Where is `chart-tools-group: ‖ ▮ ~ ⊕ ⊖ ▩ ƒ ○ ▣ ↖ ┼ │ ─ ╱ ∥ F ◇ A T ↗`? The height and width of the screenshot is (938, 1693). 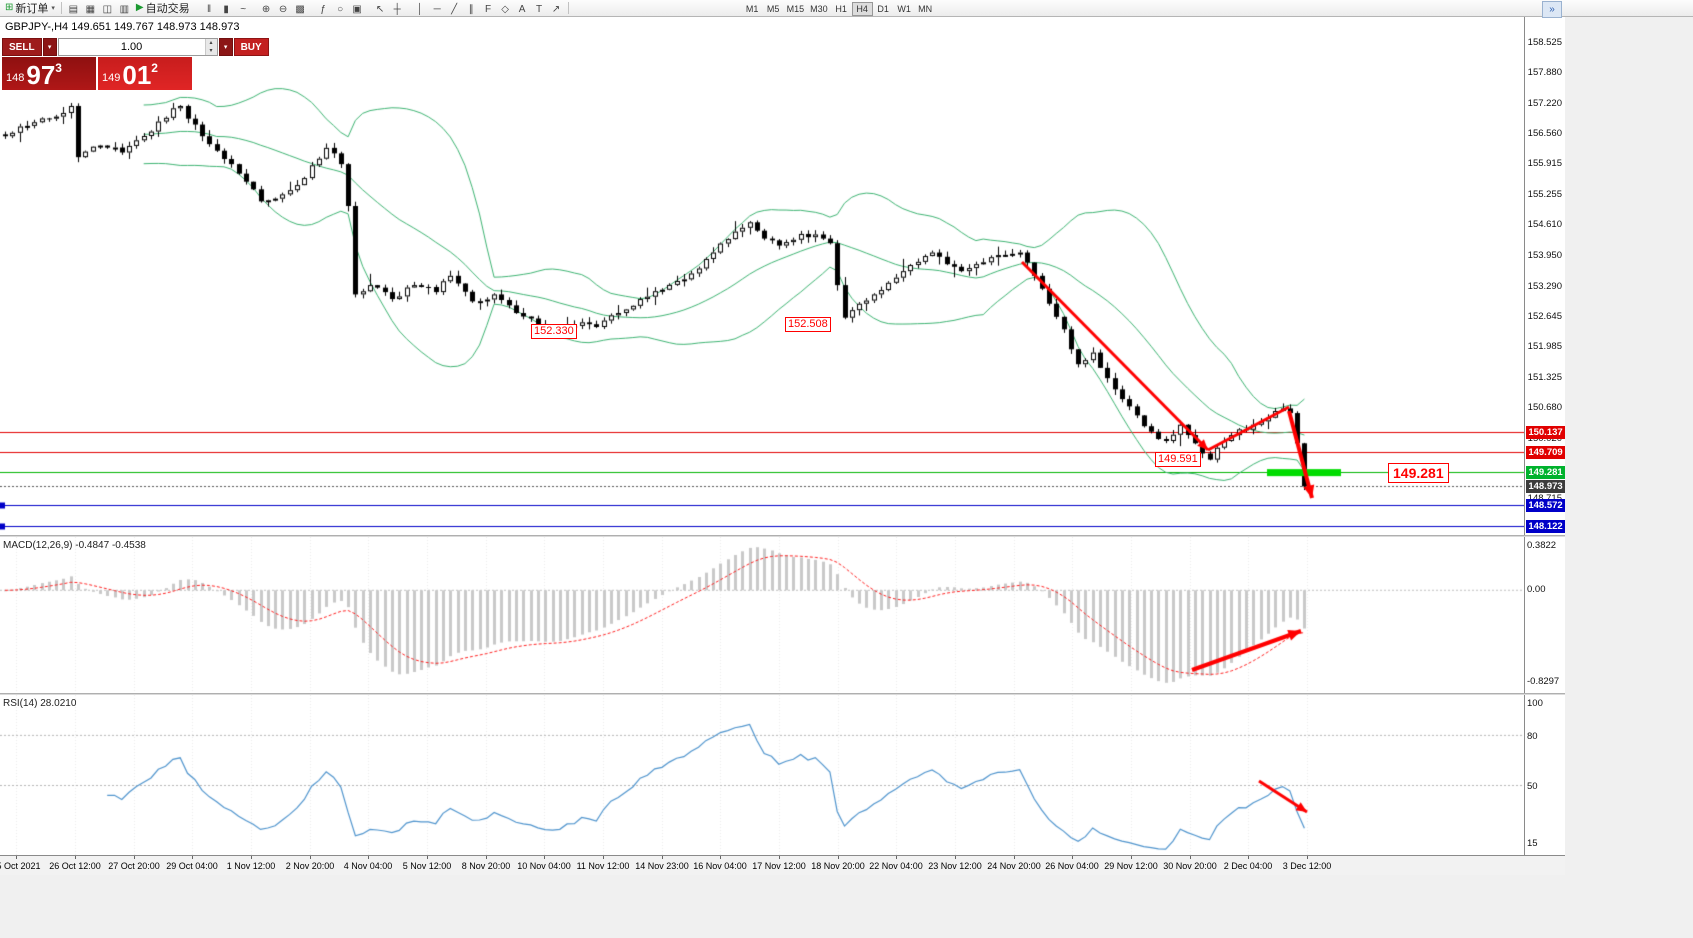
chart-tools-group: ‖ ▮ ~ ⊕ ⊖ ▩ ƒ ○ ▣ ↖ ┼ │ ─ ╱ ∥ F ◇ A T ↗ is located at coordinates (380, 8).